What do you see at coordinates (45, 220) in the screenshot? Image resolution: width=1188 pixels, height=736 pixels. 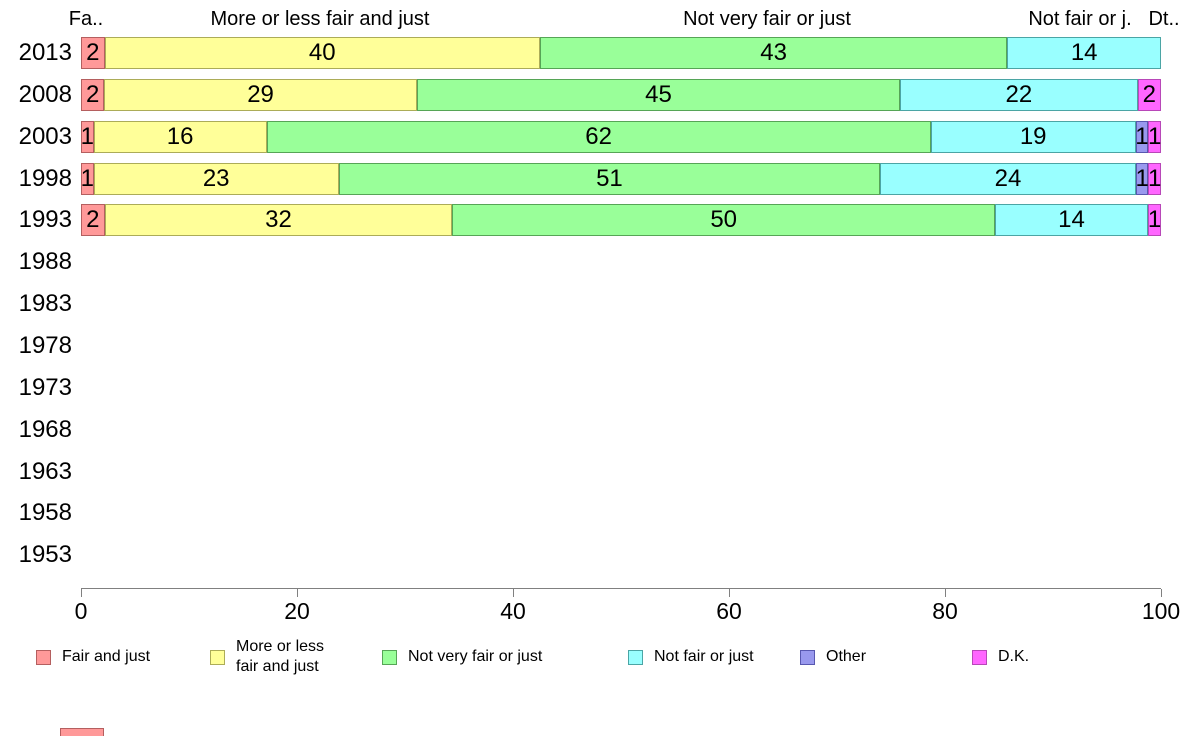 I see `year-label-1993: 1993` at bounding box center [45, 220].